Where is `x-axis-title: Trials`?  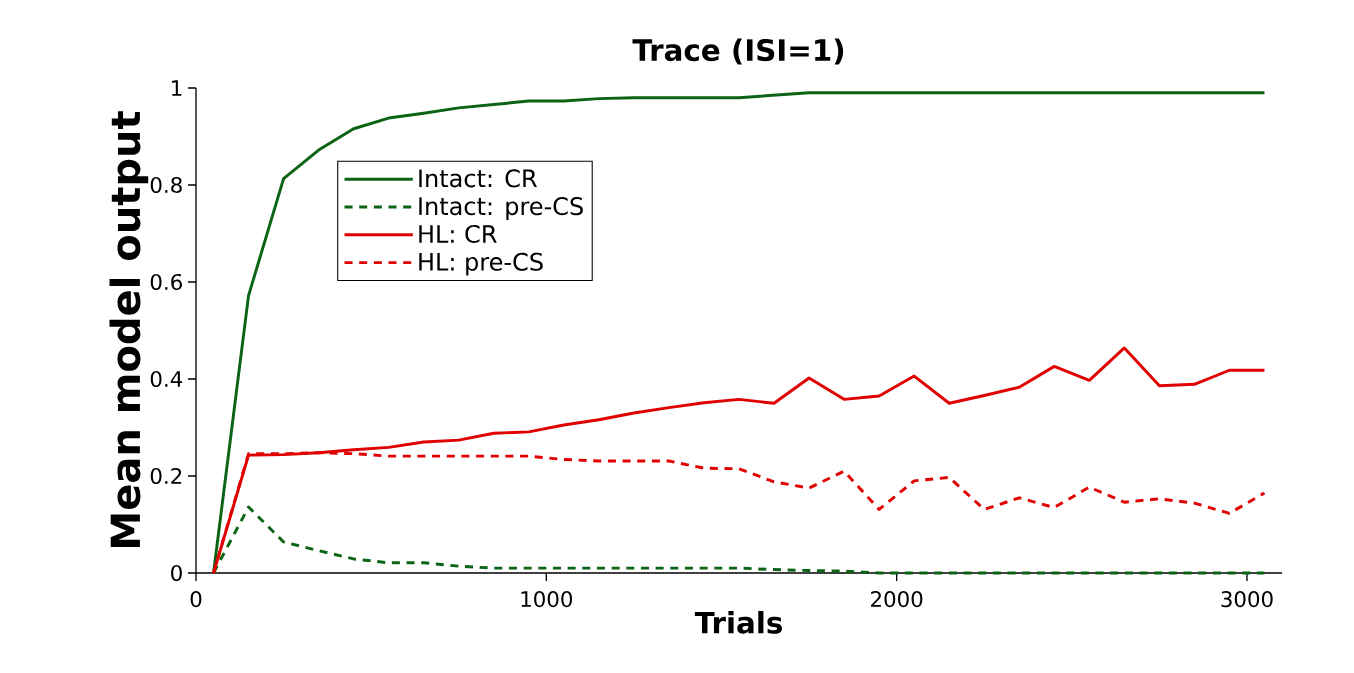 x-axis-title: Trials is located at coordinates (738, 622).